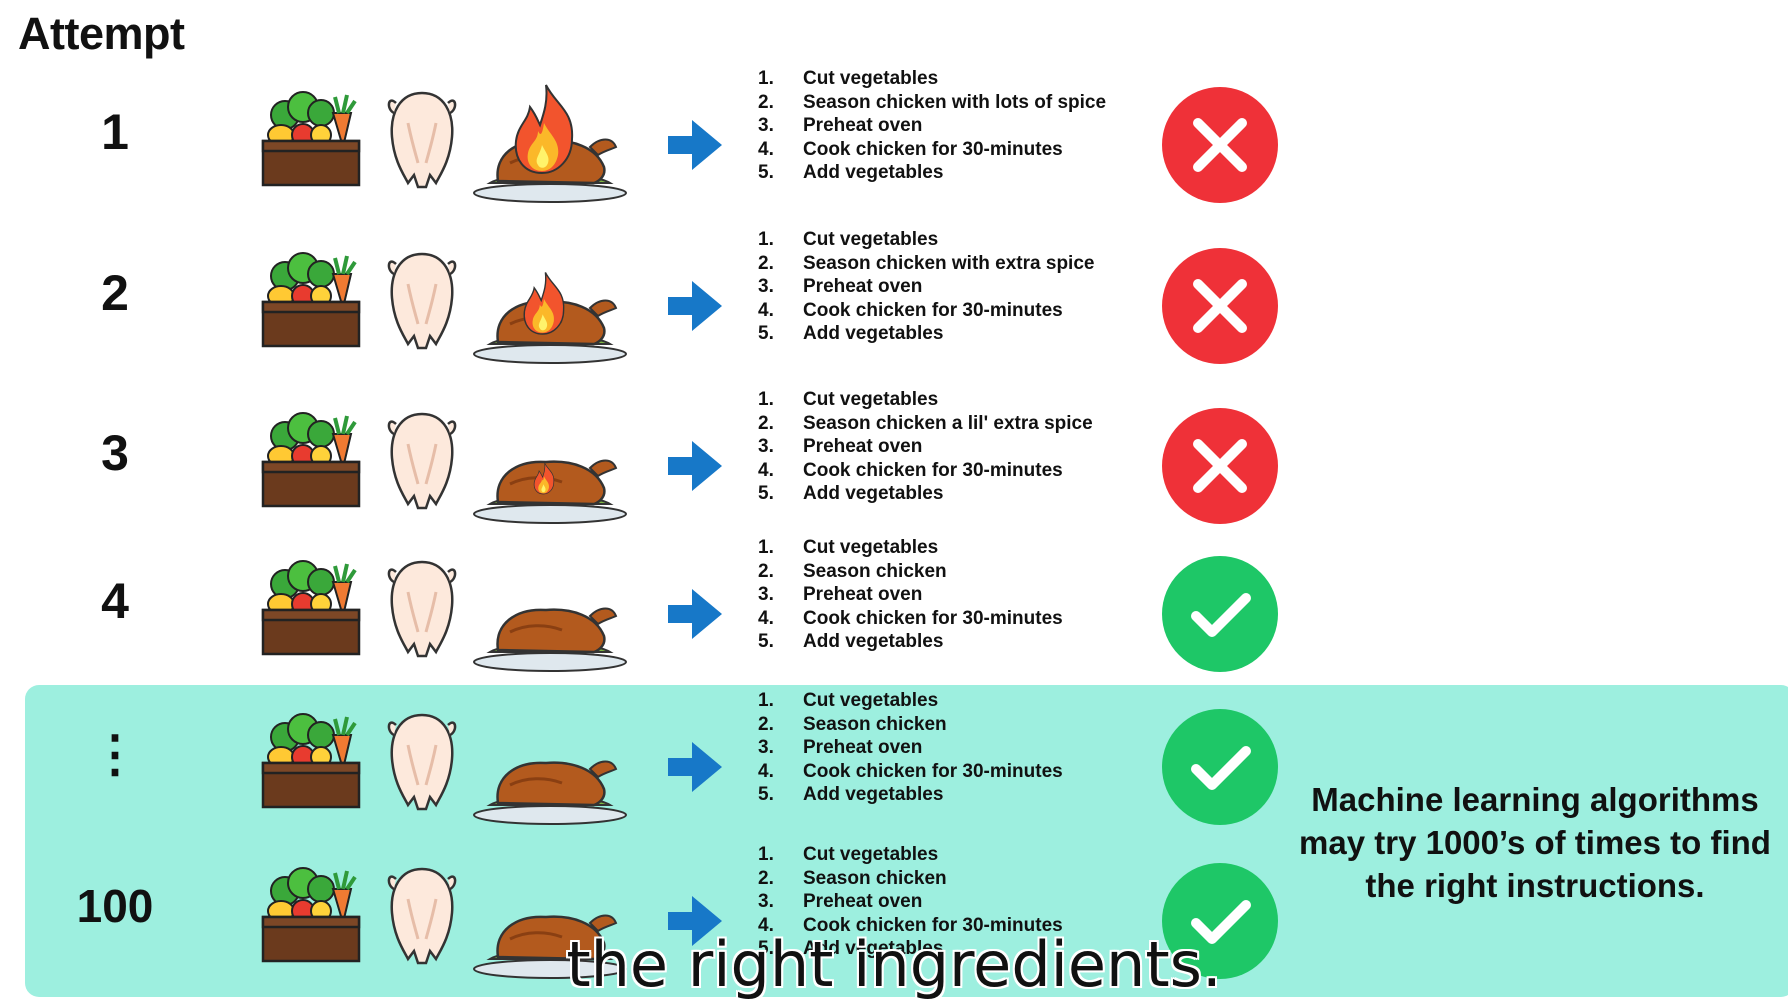 This screenshot has width=1788, height=1001. I want to click on attempt-heading: Attempt, so click(101, 33).